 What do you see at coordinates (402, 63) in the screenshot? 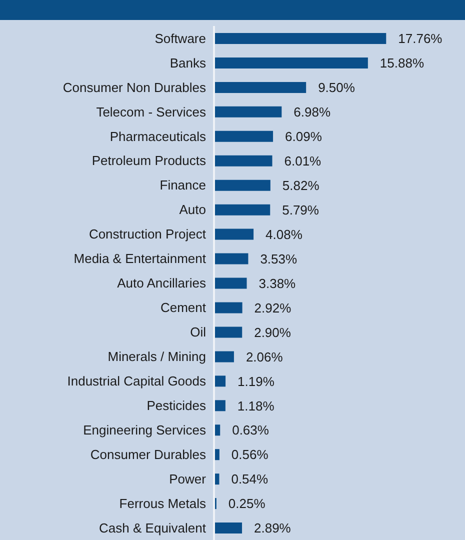
I see `data-label: 15.88%` at bounding box center [402, 63].